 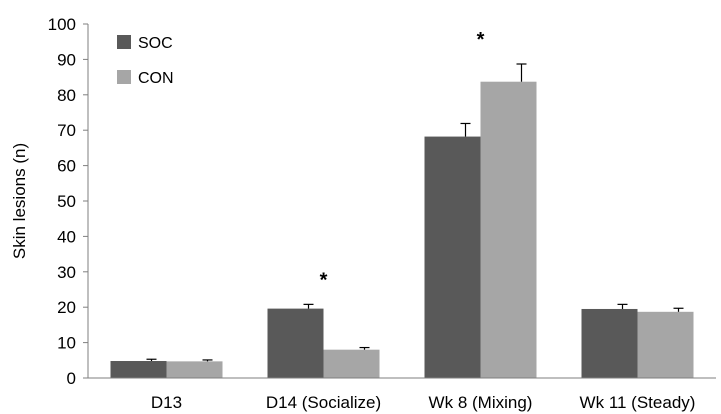 What do you see at coordinates (638, 402) in the screenshot?
I see `x-tick-label: Wk 11 (Steady)` at bounding box center [638, 402].